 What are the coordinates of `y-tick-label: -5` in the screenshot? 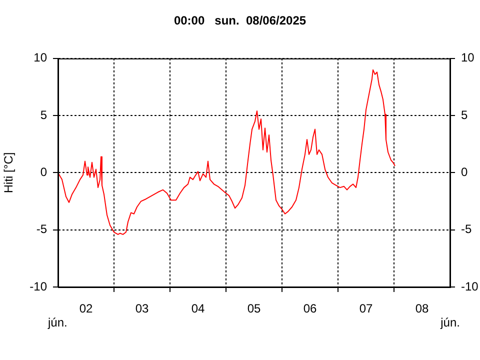 It's located at (42, 229).